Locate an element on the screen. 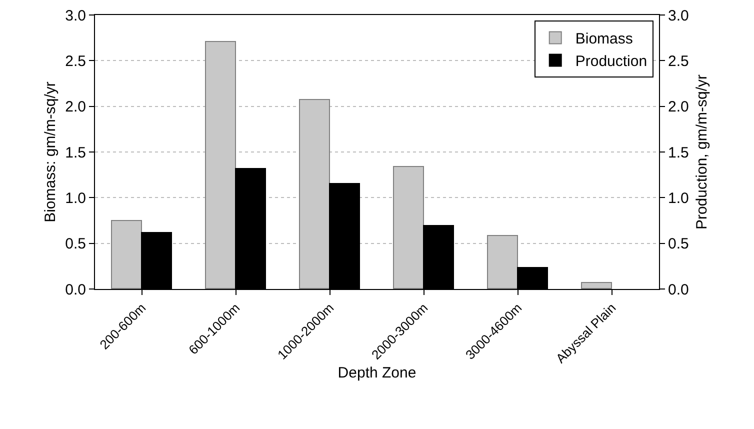  y-tick-label: 3.0 is located at coordinates (75, 15).